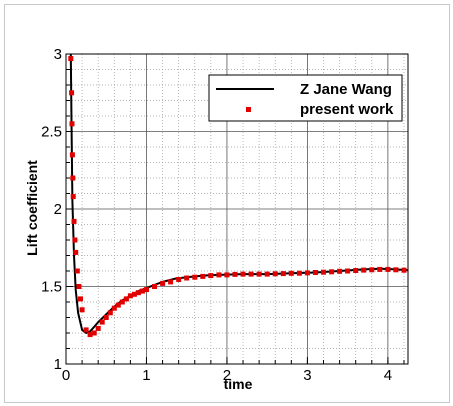 Image resolution: width=453 pixels, height=406 pixels. What do you see at coordinates (307, 375) in the screenshot?
I see `x-tick-label: 3` at bounding box center [307, 375].